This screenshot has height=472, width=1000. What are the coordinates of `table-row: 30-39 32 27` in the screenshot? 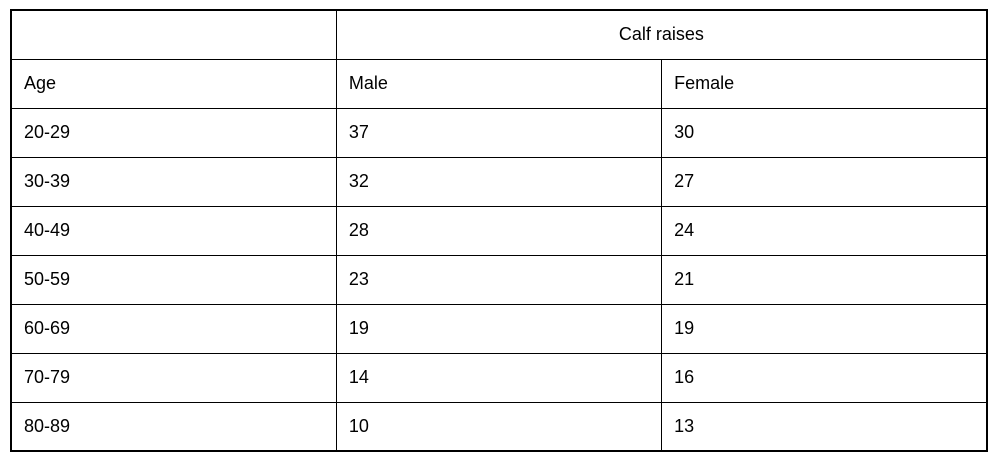 It's located at (499, 181).